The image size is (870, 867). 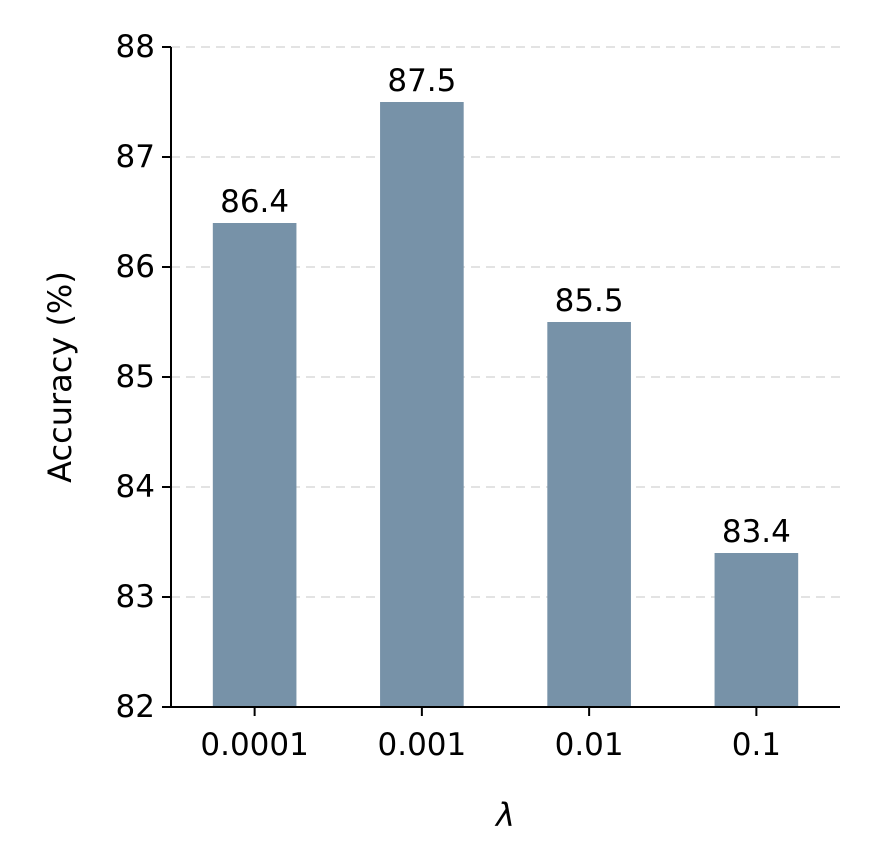 I want to click on data-label: 85.5, so click(x=589, y=301).